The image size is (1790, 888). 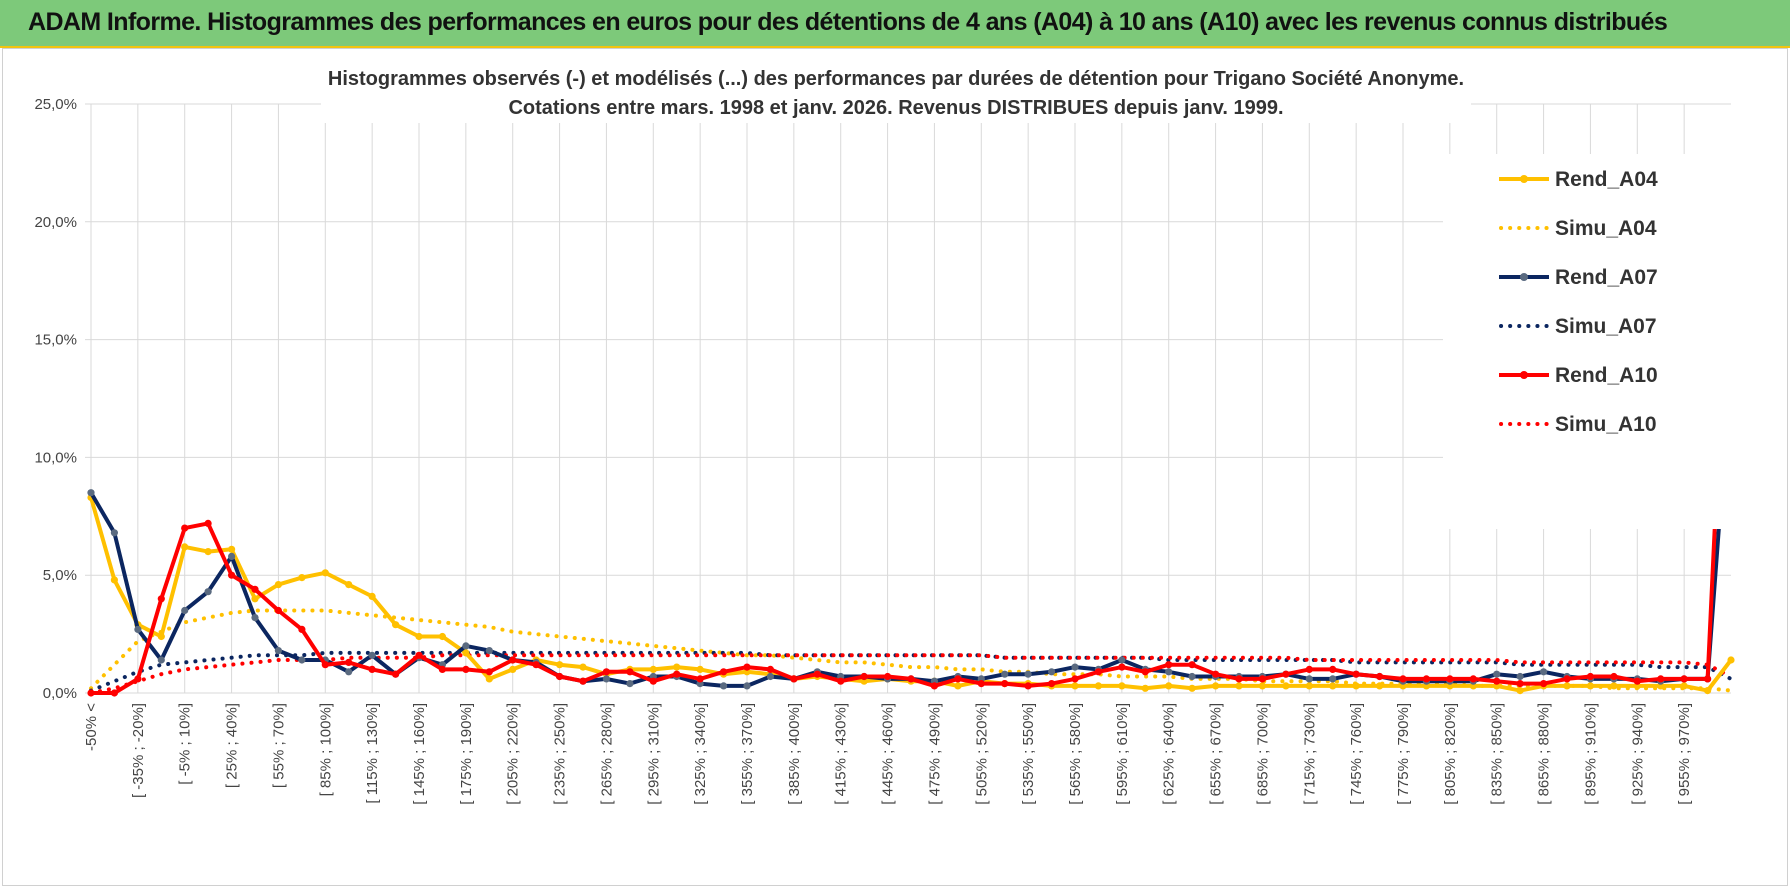 What do you see at coordinates (185, 744) in the screenshot?
I see `x-tick-label: [ -5% ; 10%]` at bounding box center [185, 744].